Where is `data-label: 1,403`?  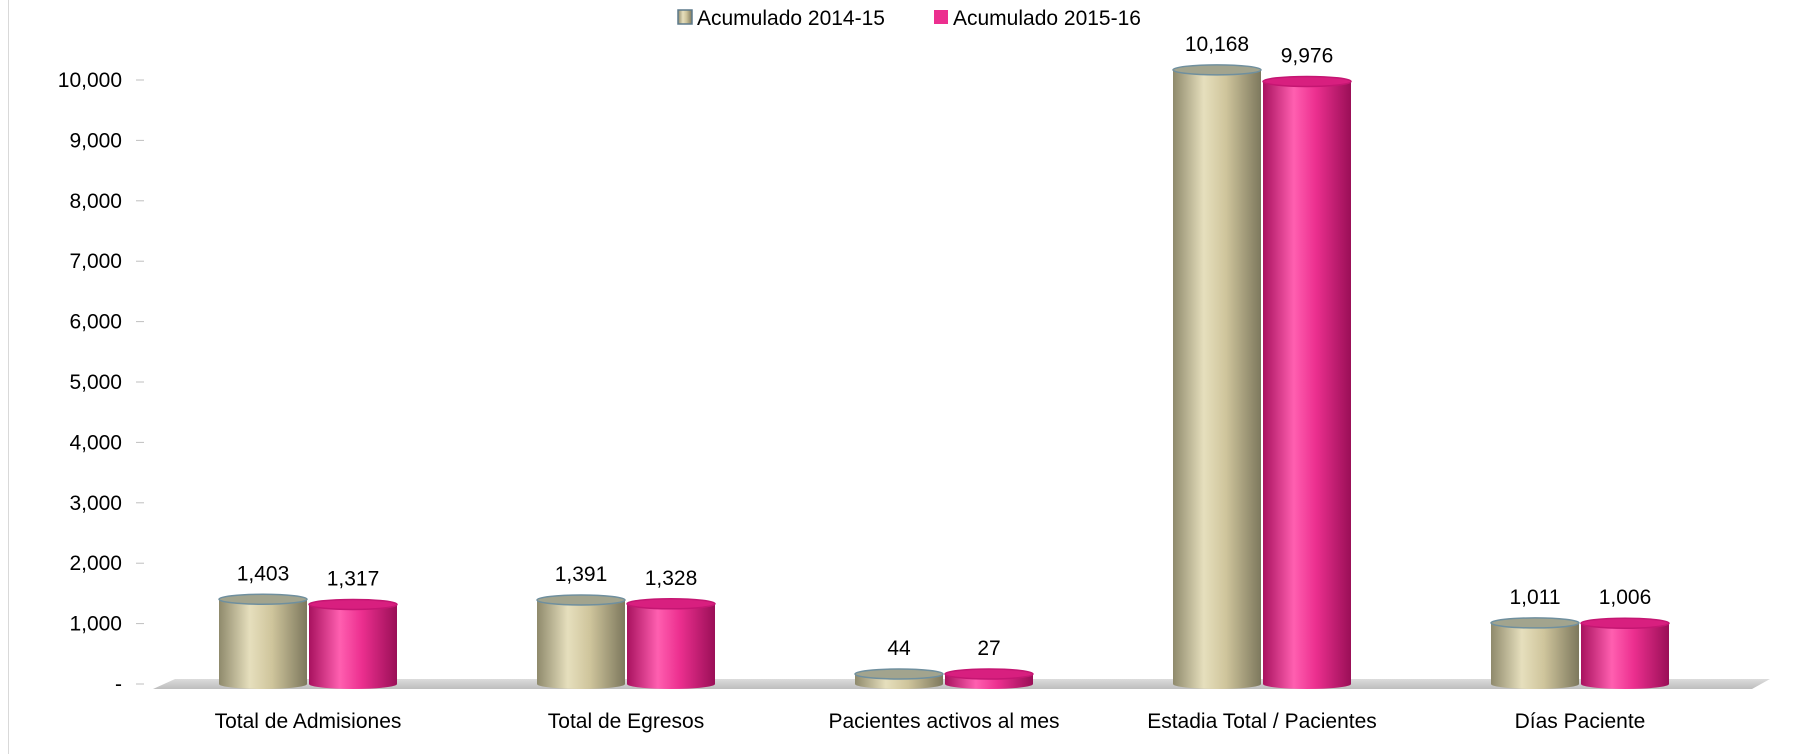
data-label: 1,403 is located at coordinates (263, 573).